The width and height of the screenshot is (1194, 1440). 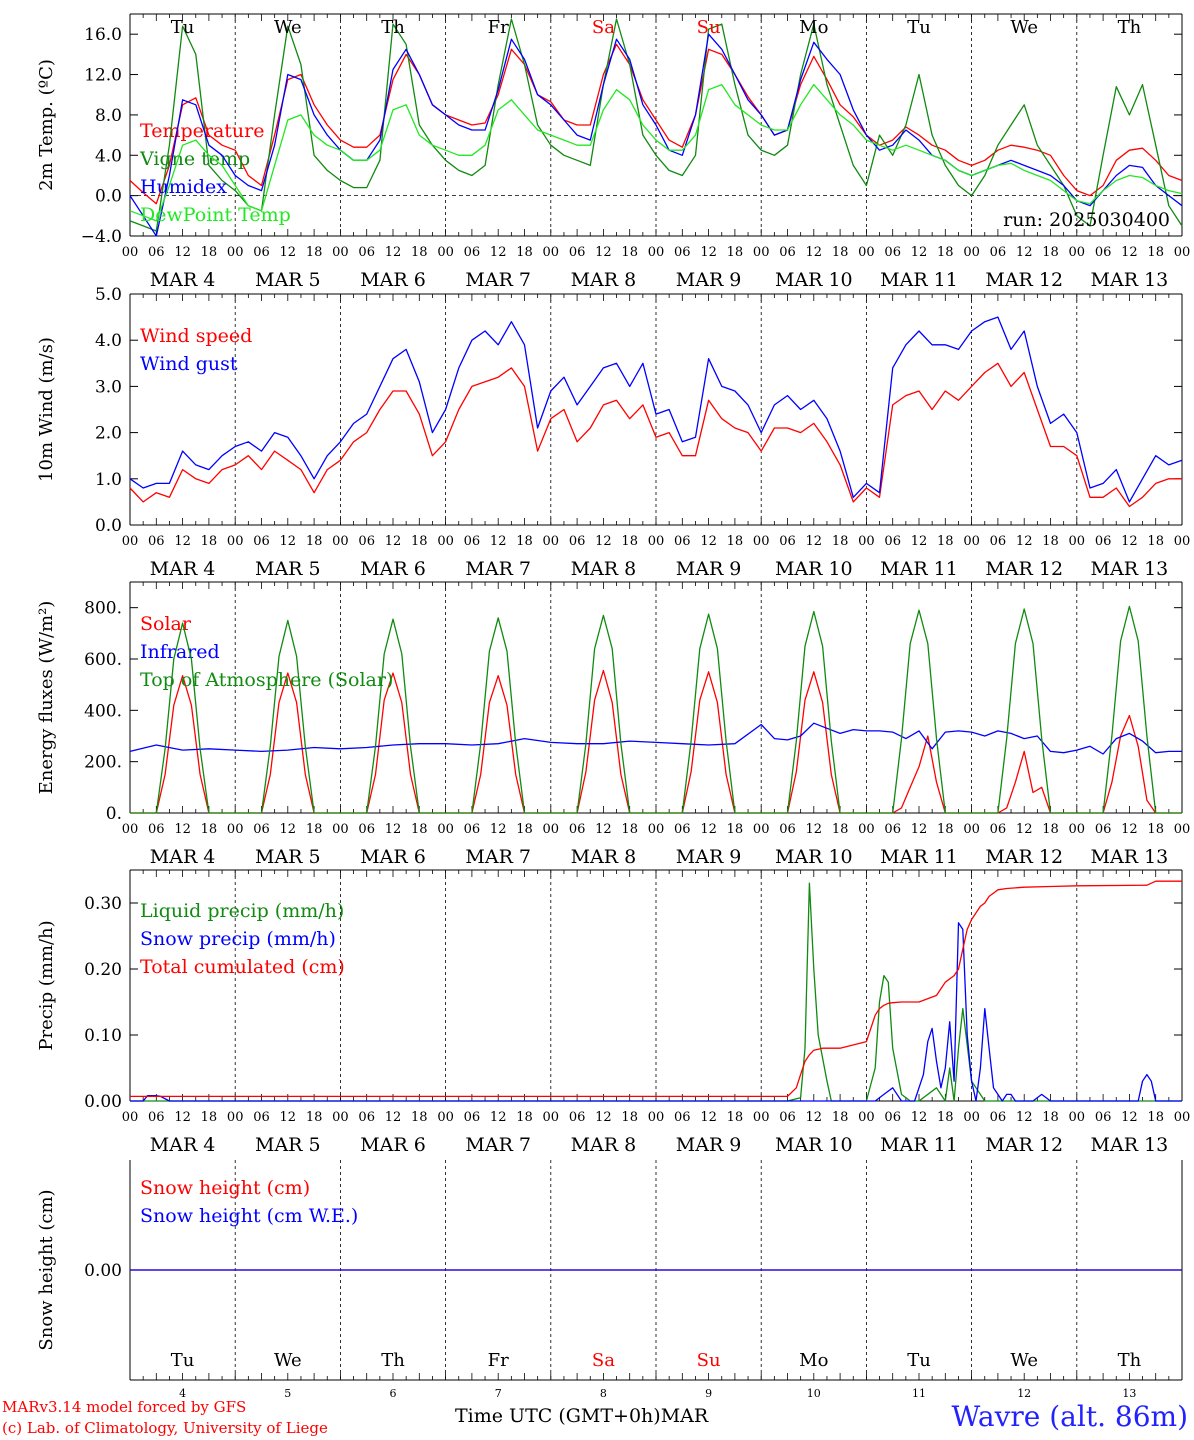 I want to click on y-tick-label: 1.0, so click(x=108, y=480).